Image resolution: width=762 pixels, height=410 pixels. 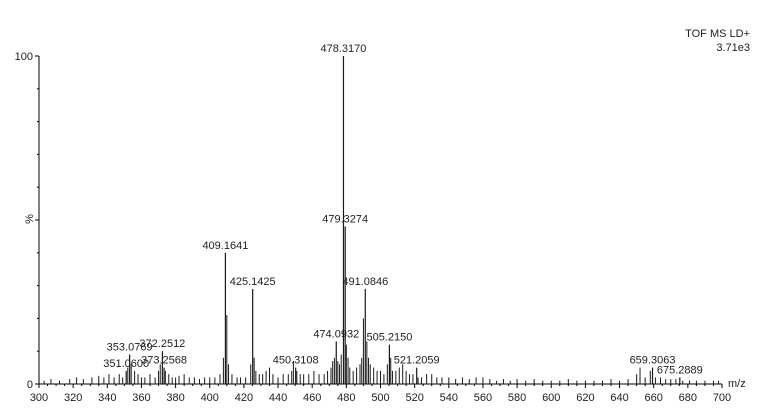 What do you see at coordinates (210, 398) in the screenshot?
I see `x-tick-label: 400` at bounding box center [210, 398].